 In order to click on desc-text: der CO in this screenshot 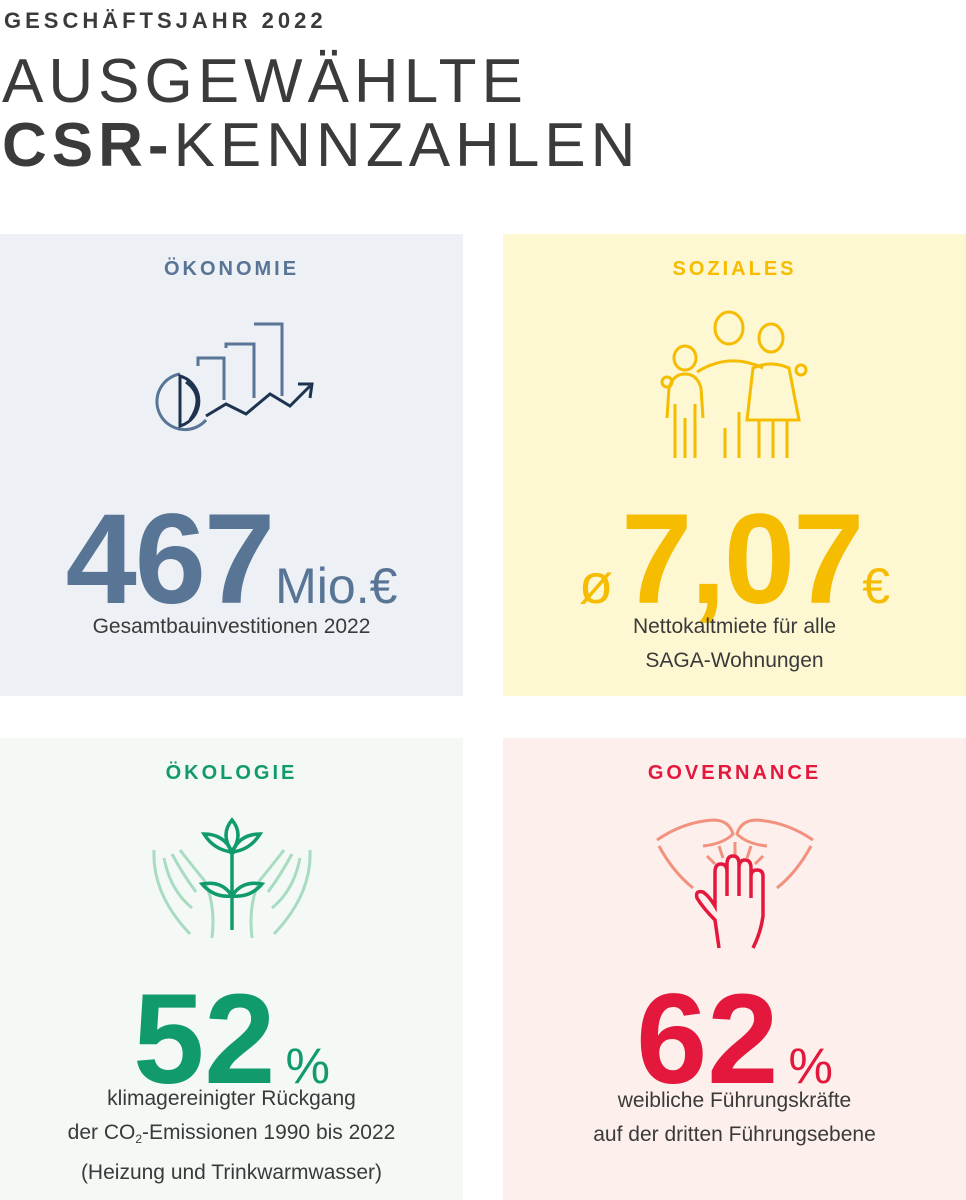, I will do `click(101, 1132)`.